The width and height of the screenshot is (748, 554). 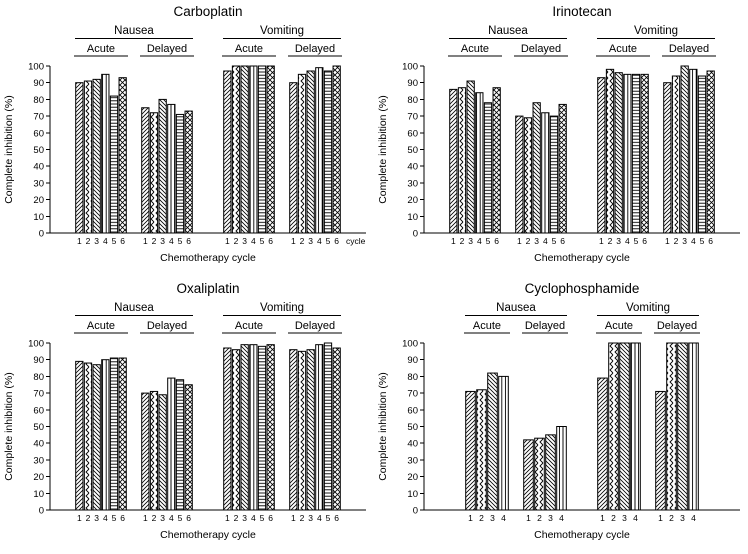 What do you see at coordinates (38, 494) in the screenshot?
I see `y-tick-label: 10` at bounding box center [38, 494].